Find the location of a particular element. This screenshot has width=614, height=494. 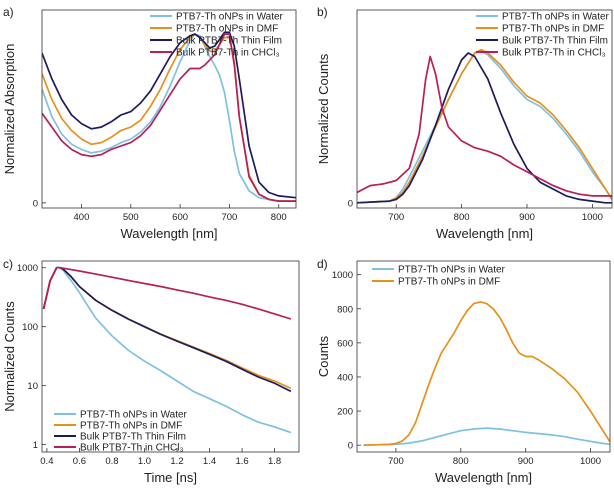

y-tick-label: 100 is located at coordinates (30, 327).